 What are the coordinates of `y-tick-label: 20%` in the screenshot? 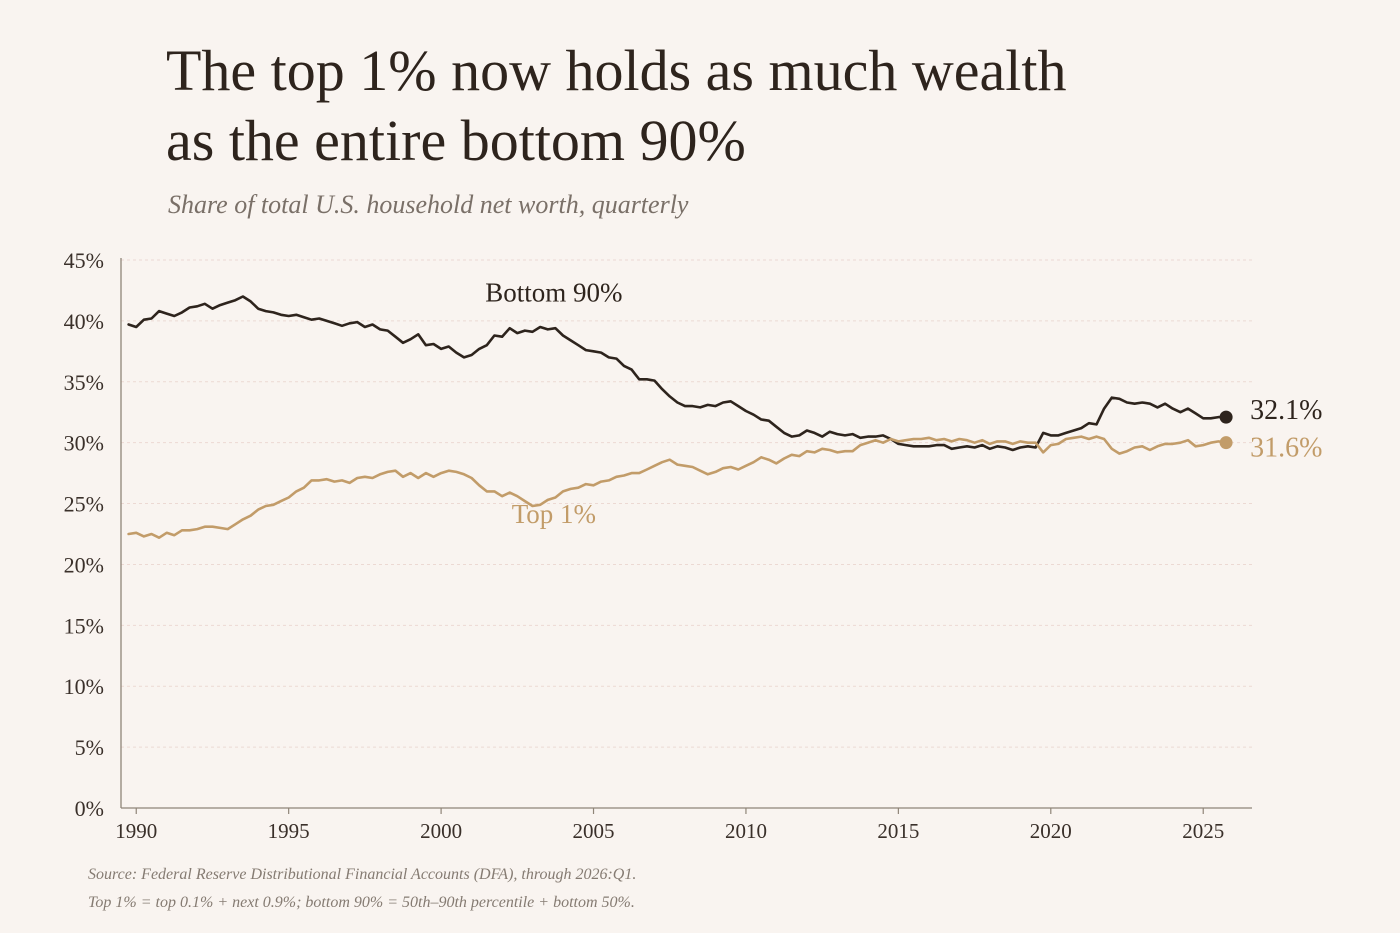 It's located at (84, 564).